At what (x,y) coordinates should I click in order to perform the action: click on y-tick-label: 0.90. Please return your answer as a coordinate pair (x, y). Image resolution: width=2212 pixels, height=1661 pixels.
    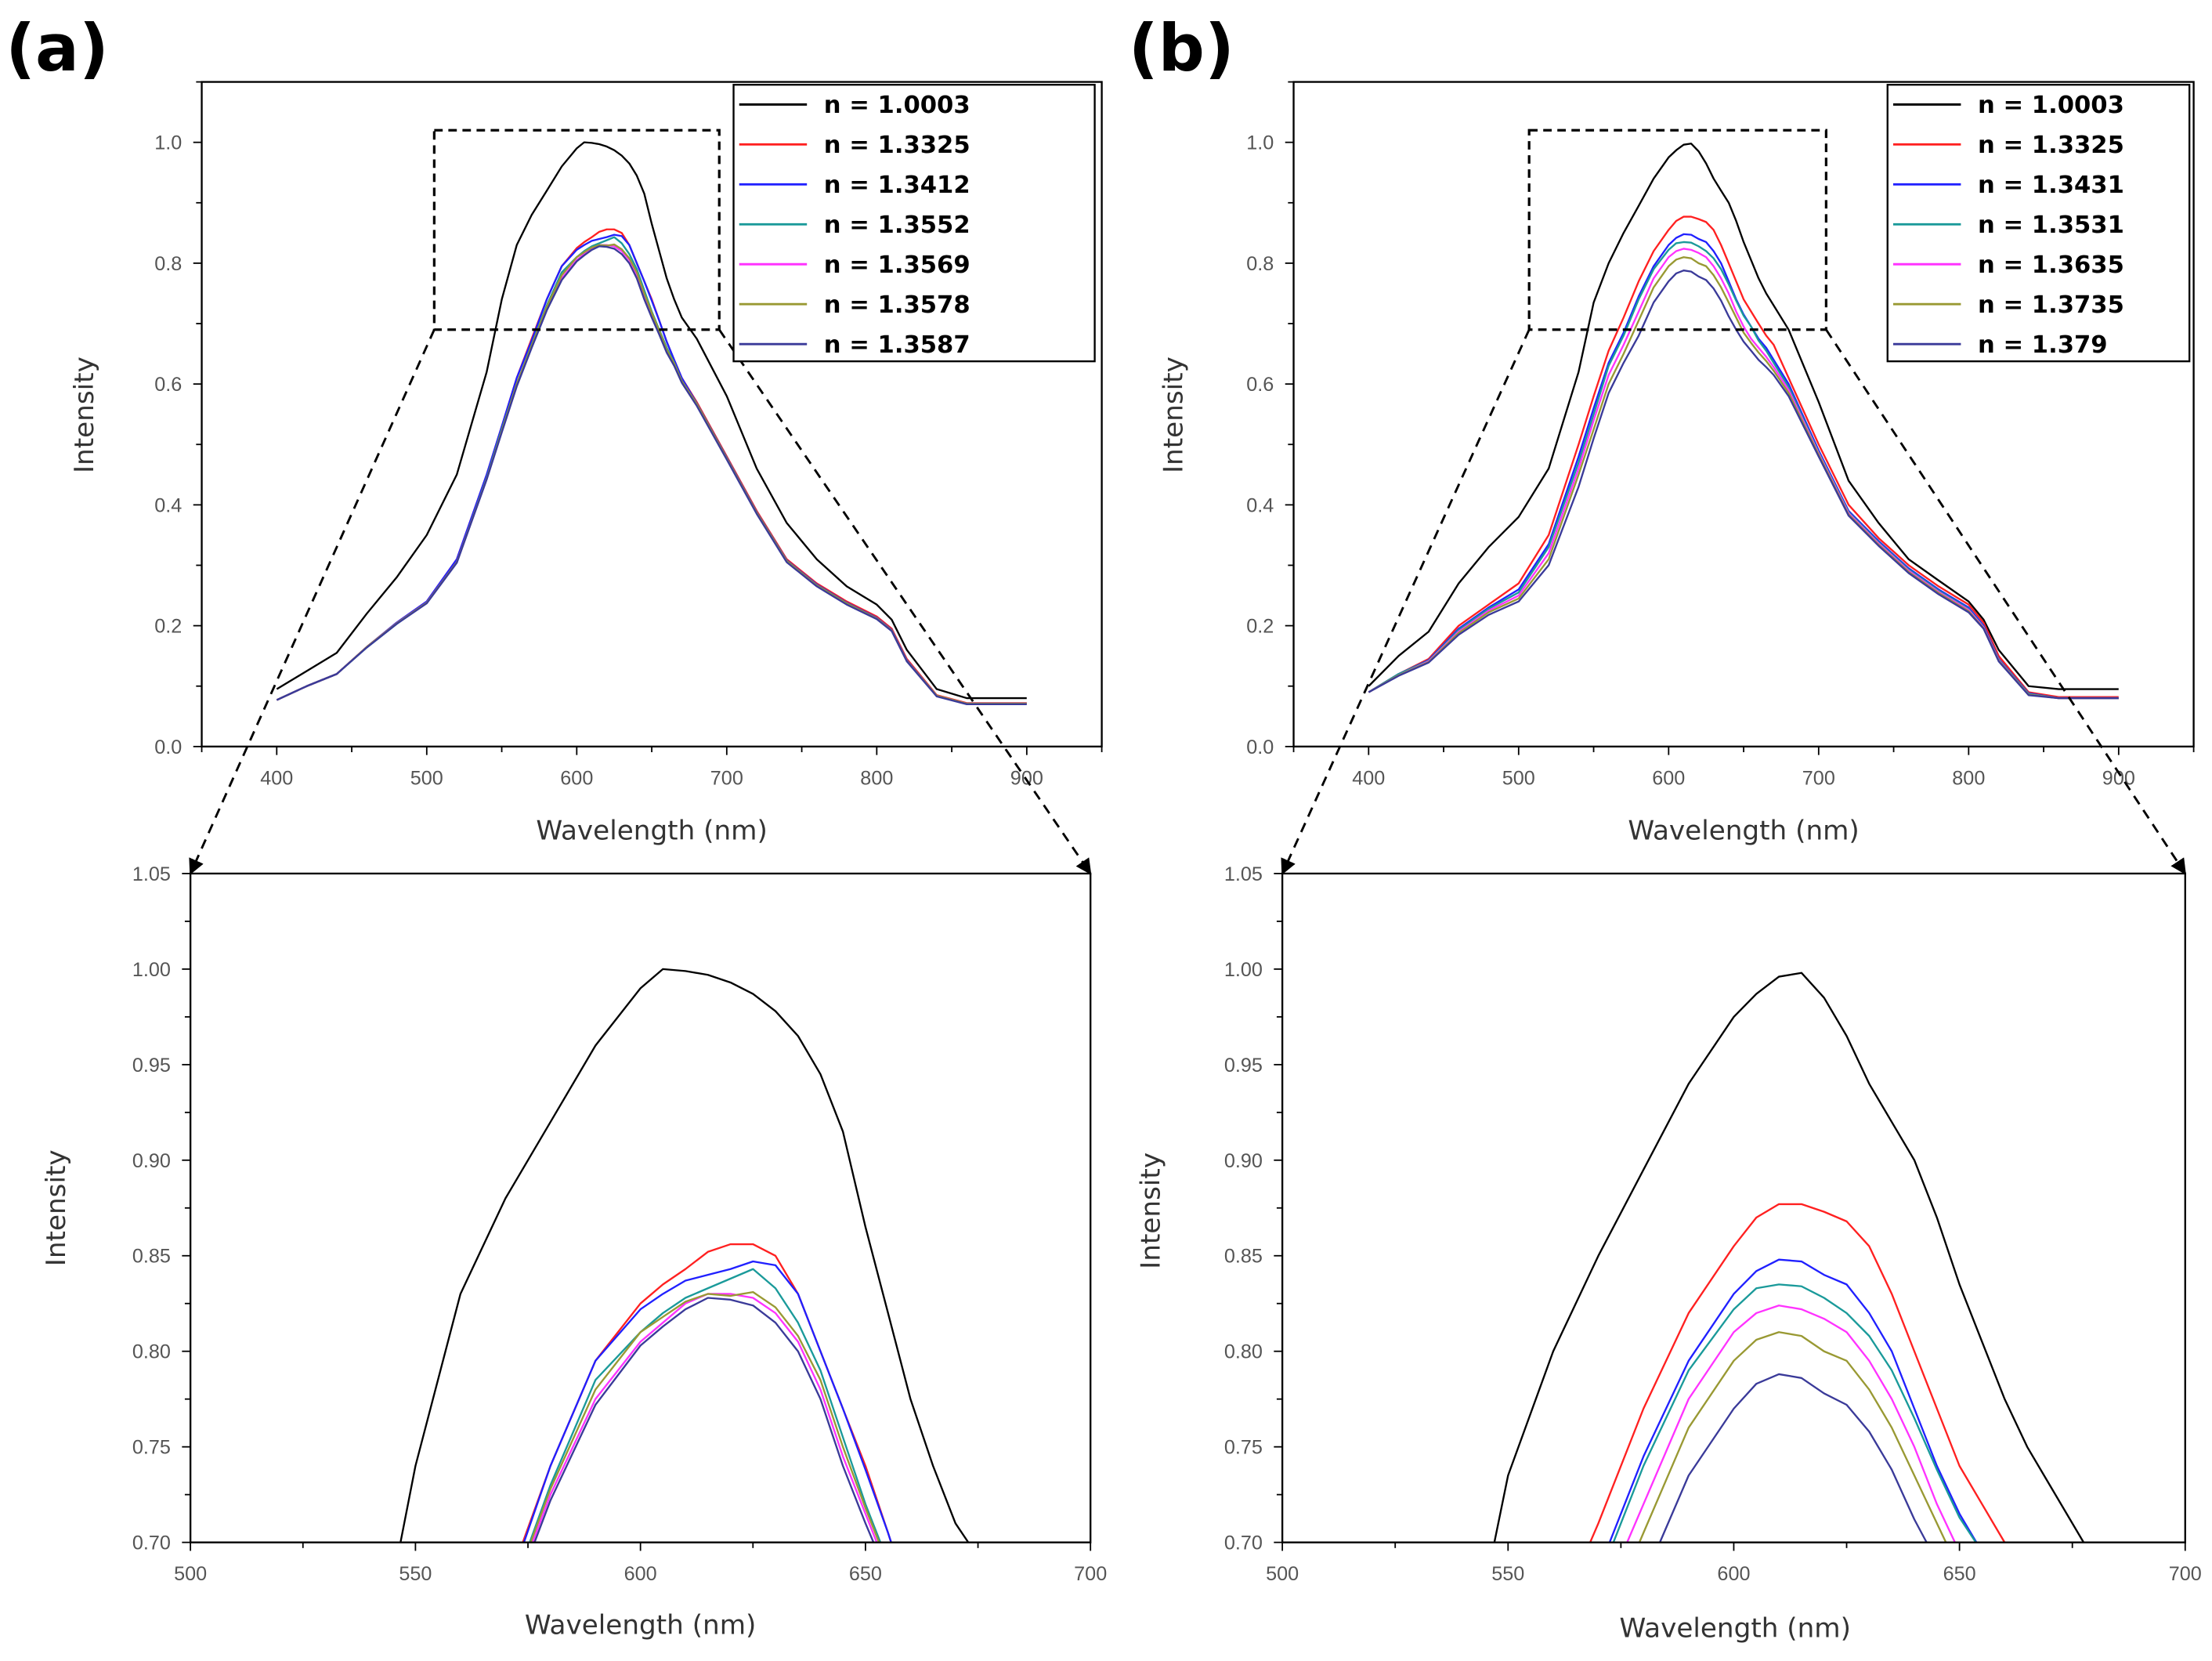
    Looking at the image, I should click on (1244, 1161).